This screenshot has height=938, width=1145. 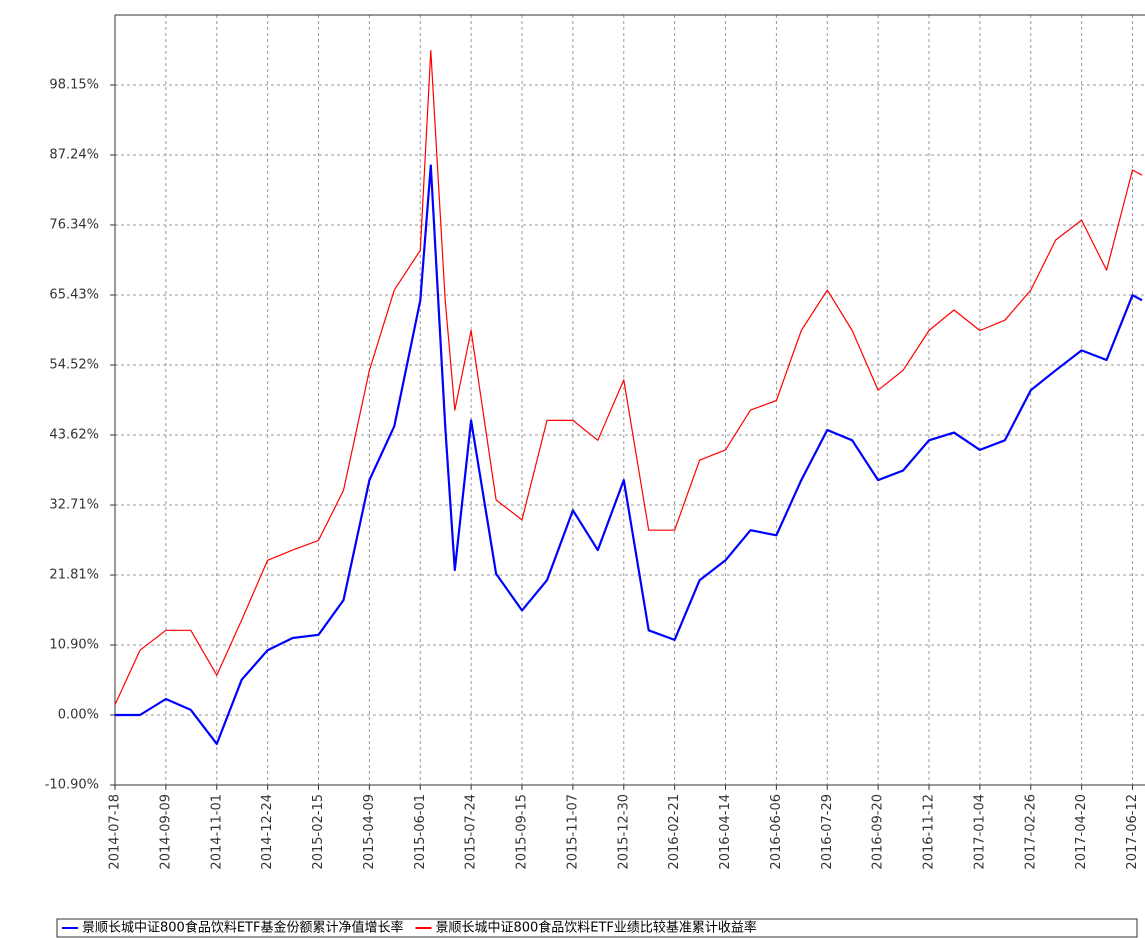 What do you see at coordinates (318, 832) in the screenshot?
I see `x-tick-label: 2015-02-15` at bounding box center [318, 832].